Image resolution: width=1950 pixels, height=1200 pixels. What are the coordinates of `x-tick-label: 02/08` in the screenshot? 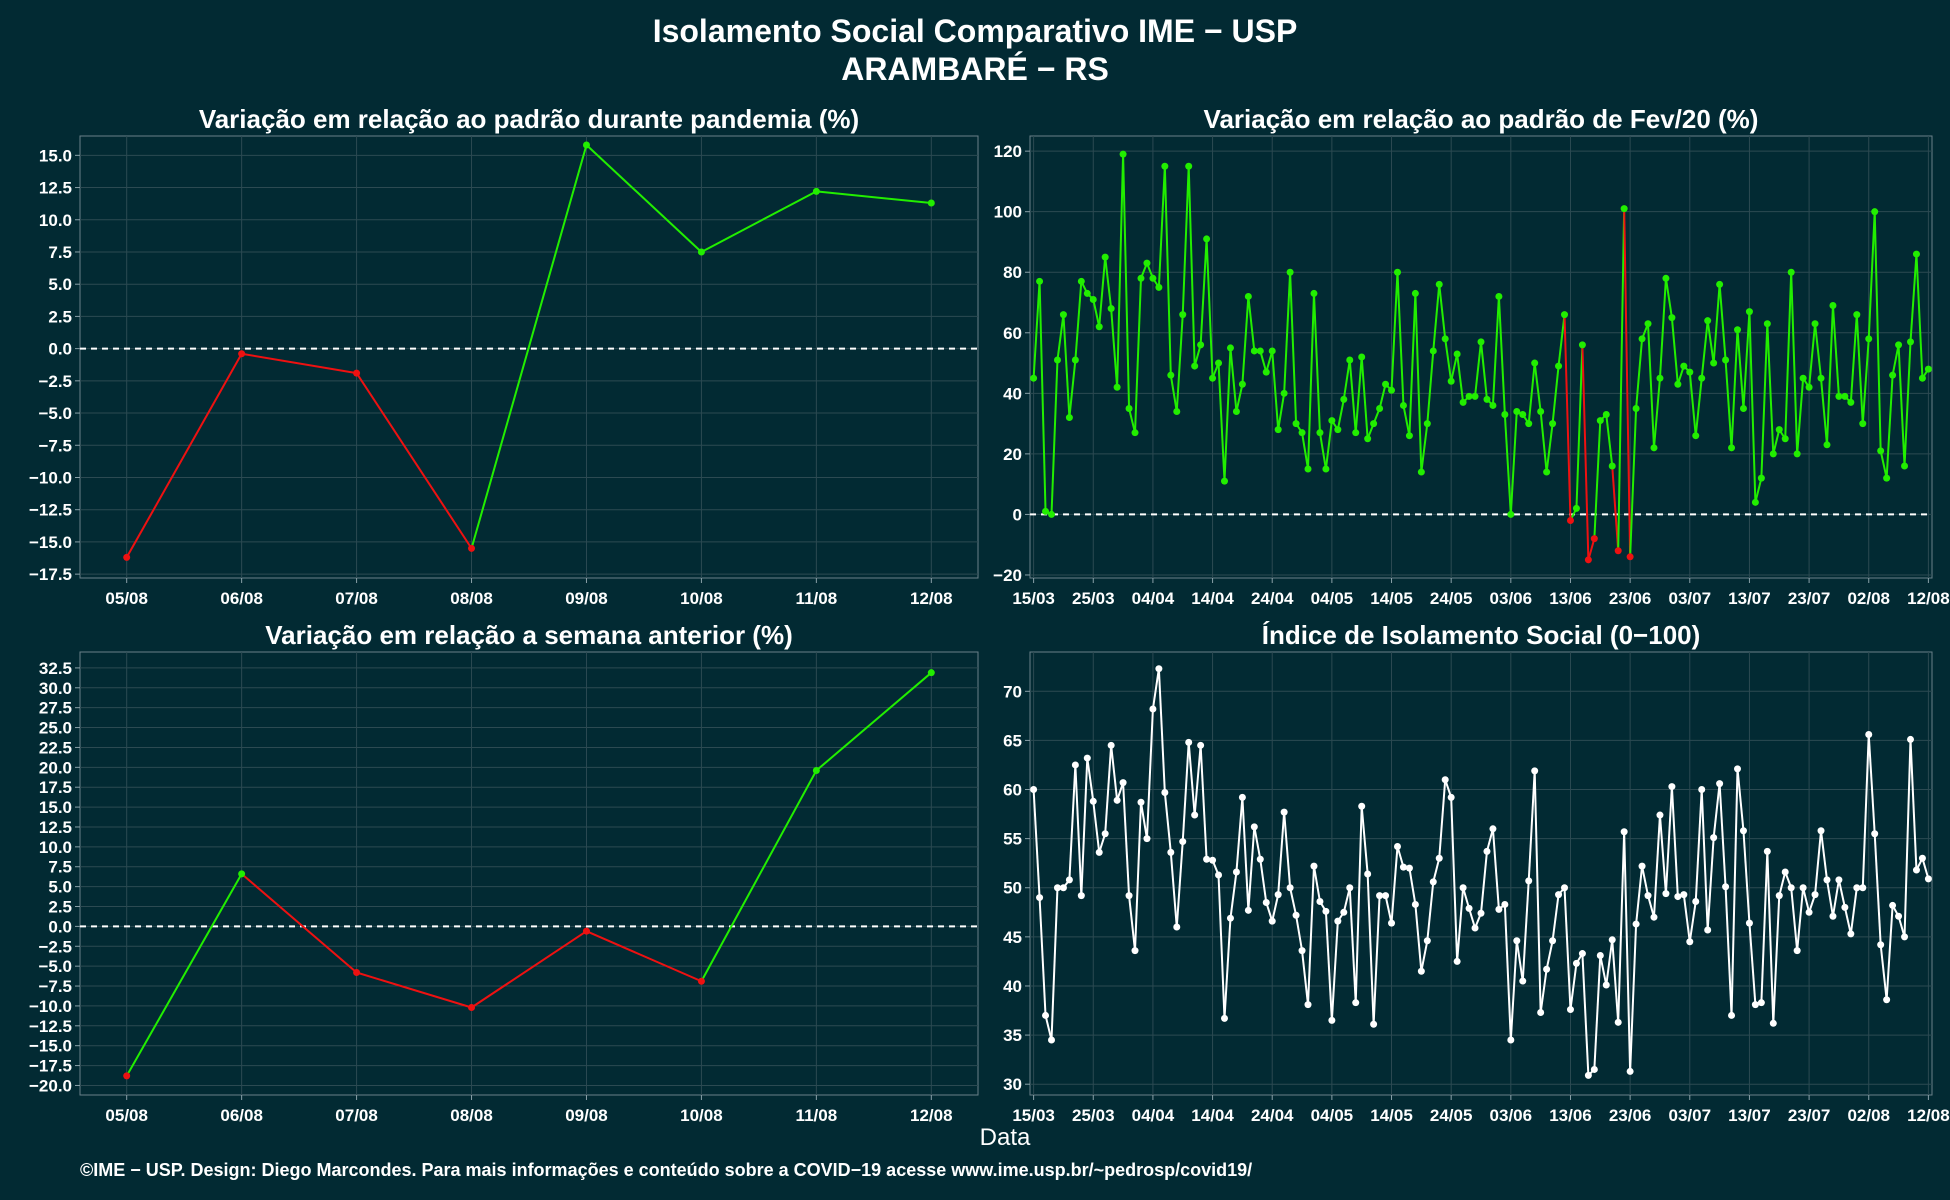 It's located at (1868, 1115).